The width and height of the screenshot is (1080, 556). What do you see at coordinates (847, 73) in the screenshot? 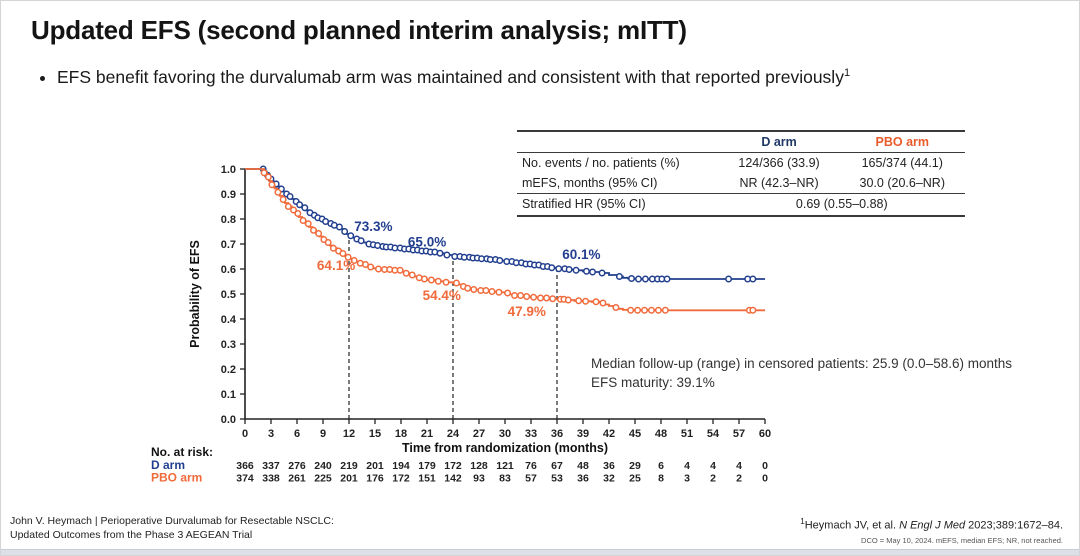
I see `bullet-superscript: 1` at bounding box center [847, 73].